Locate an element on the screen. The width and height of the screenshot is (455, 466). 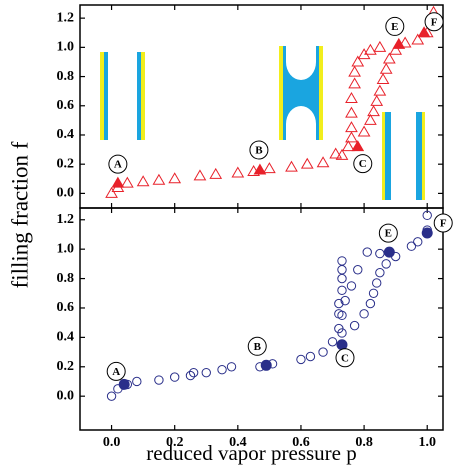
y-tick-label: 0.2 is located at coordinates (66, 366).